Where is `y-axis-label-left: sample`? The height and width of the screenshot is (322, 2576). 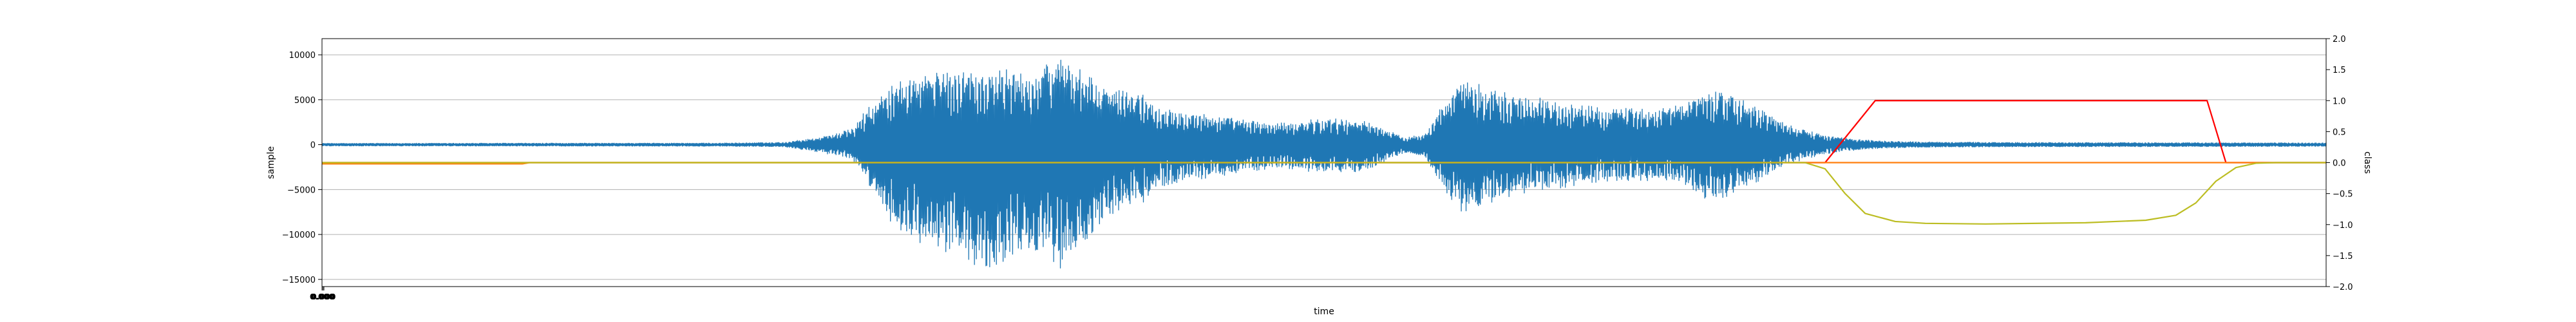 y-axis-label-left: sample is located at coordinates (271, 163).